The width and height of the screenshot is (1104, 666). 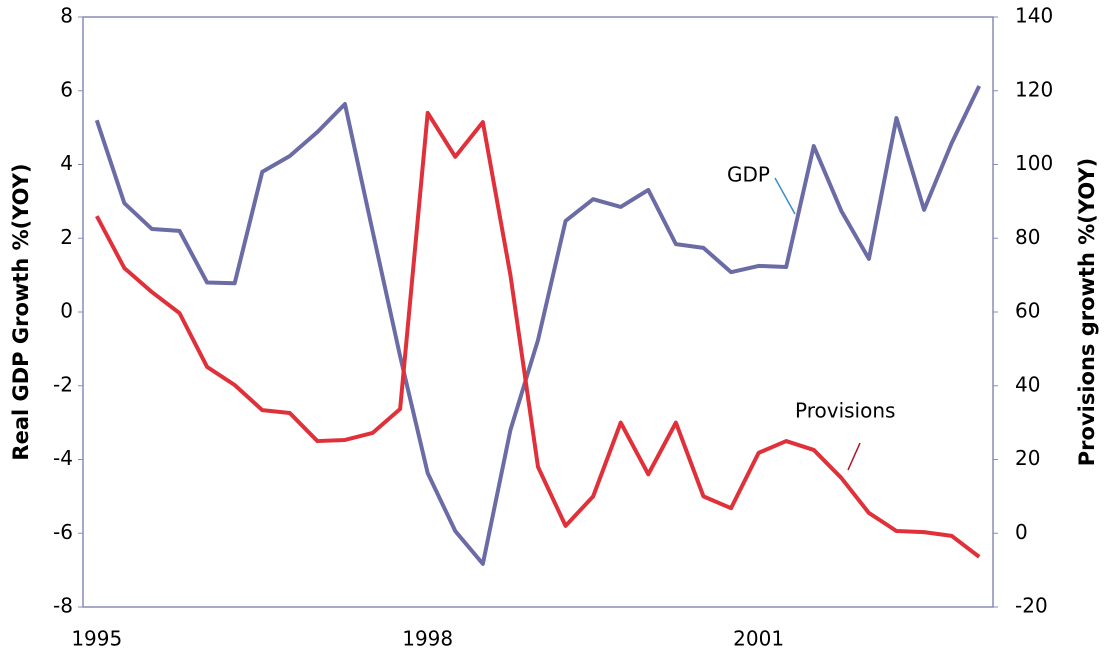 What do you see at coordinates (66, 89) in the screenshot?
I see `y-tick-label: 6` at bounding box center [66, 89].